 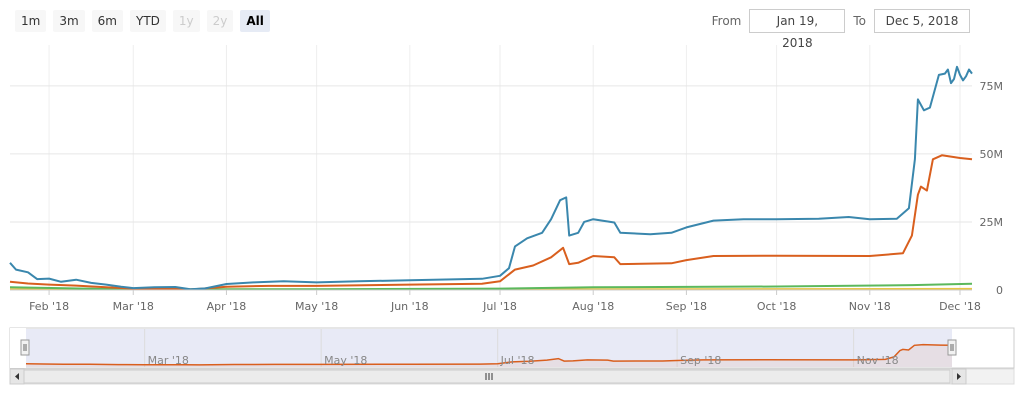 I want to click on scrollbar-thumb, so click(x=487, y=376).